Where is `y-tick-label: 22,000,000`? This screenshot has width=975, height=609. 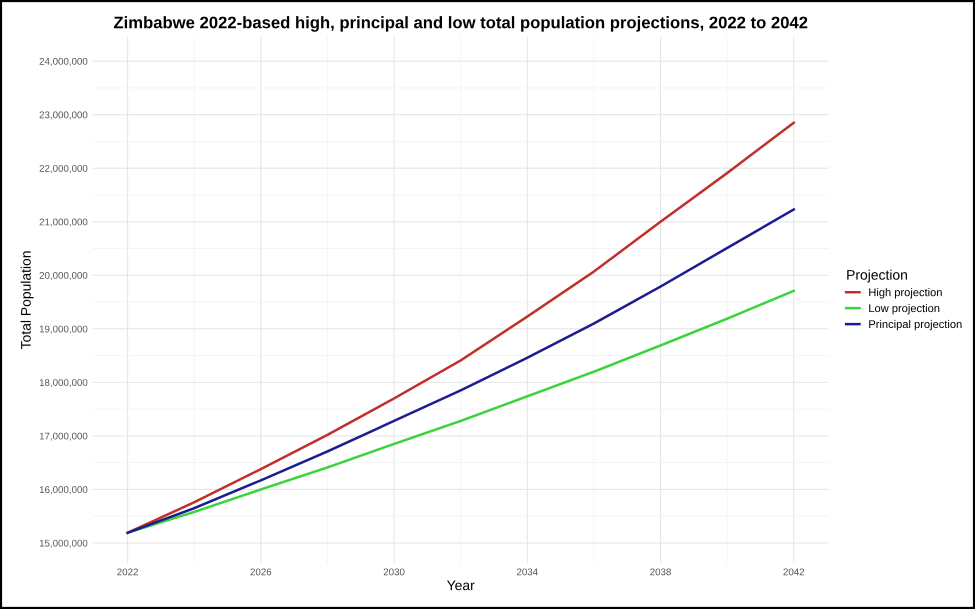 y-tick-label: 22,000,000 is located at coordinates (64, 169).